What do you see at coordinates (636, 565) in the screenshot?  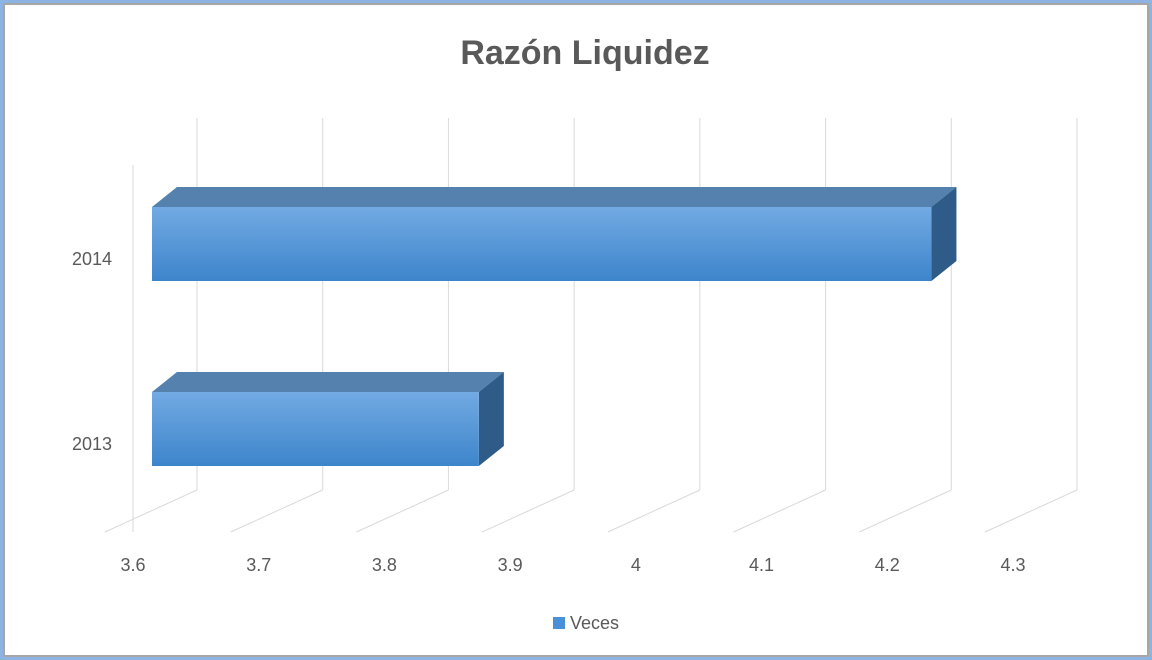 I see `x-tick-label: 4` at bounding box center [636, 565].